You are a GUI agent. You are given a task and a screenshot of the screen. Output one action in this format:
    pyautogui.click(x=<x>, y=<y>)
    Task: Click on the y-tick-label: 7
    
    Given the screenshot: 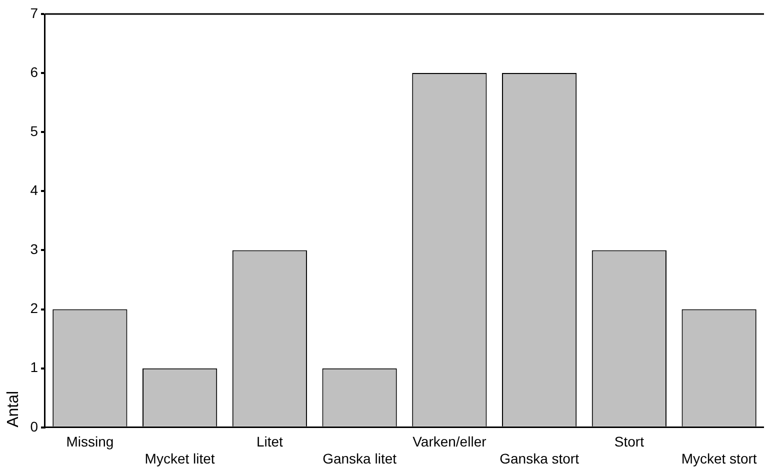 What is the action you would take?
    pyautogui.click(x=34, y=12)
    